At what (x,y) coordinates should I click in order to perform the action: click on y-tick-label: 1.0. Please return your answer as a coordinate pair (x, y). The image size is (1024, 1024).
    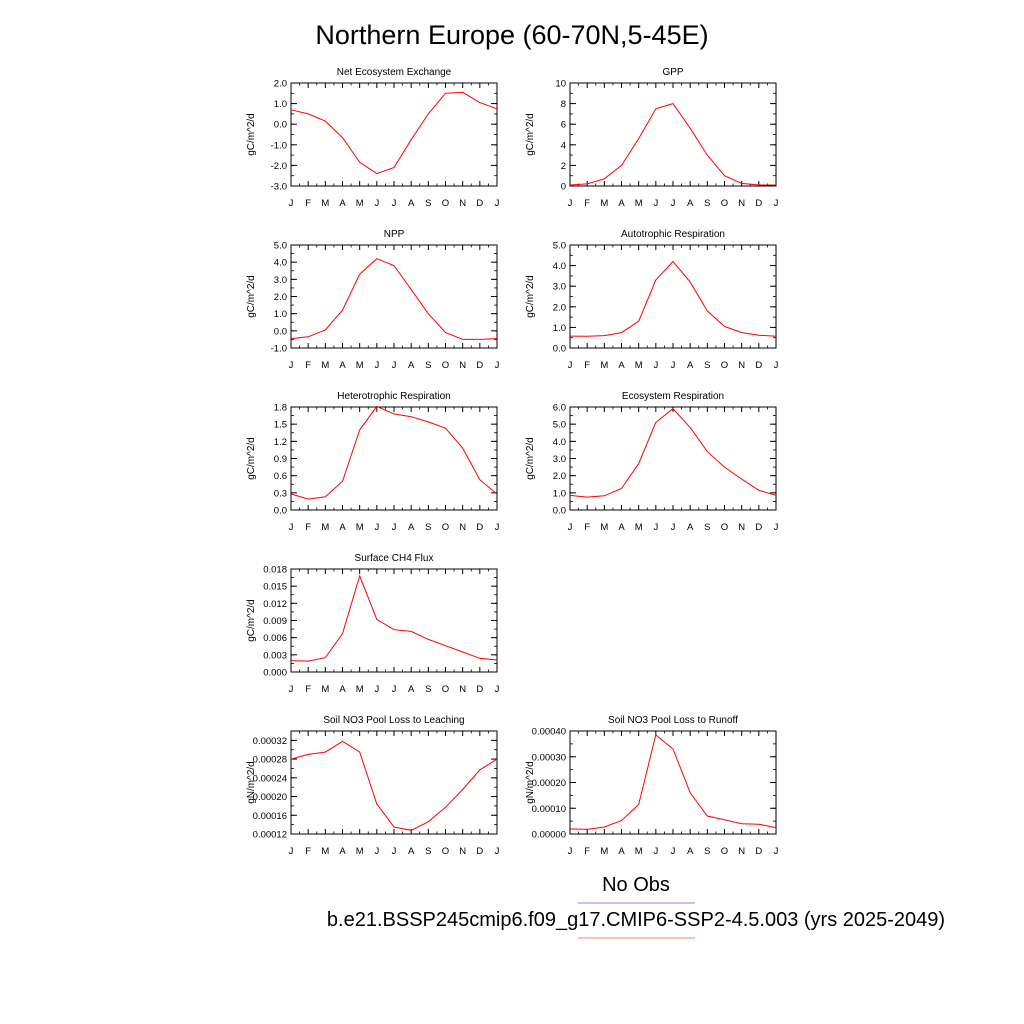
    Looking at the image, I should click on (280, 314).